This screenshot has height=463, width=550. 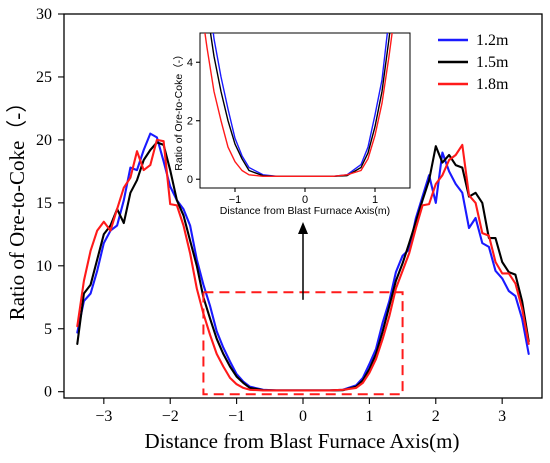 What do you see at coordinates (190, 63) in the screenshot?
I see `inset-y-tick-label: 4` at bounding box center [190, 63].